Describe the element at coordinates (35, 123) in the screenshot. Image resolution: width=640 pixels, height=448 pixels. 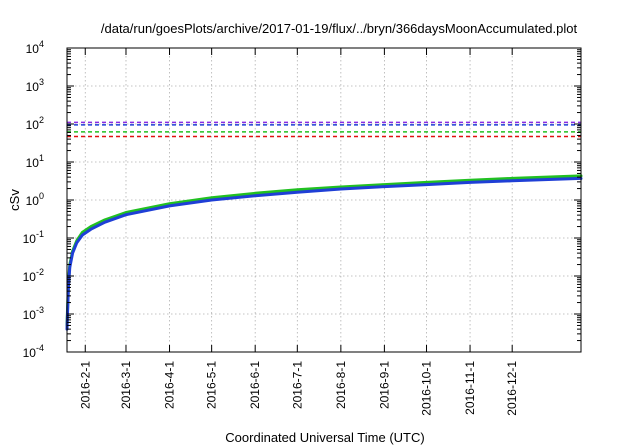
I see `y-tick-label: 10²` at that location.